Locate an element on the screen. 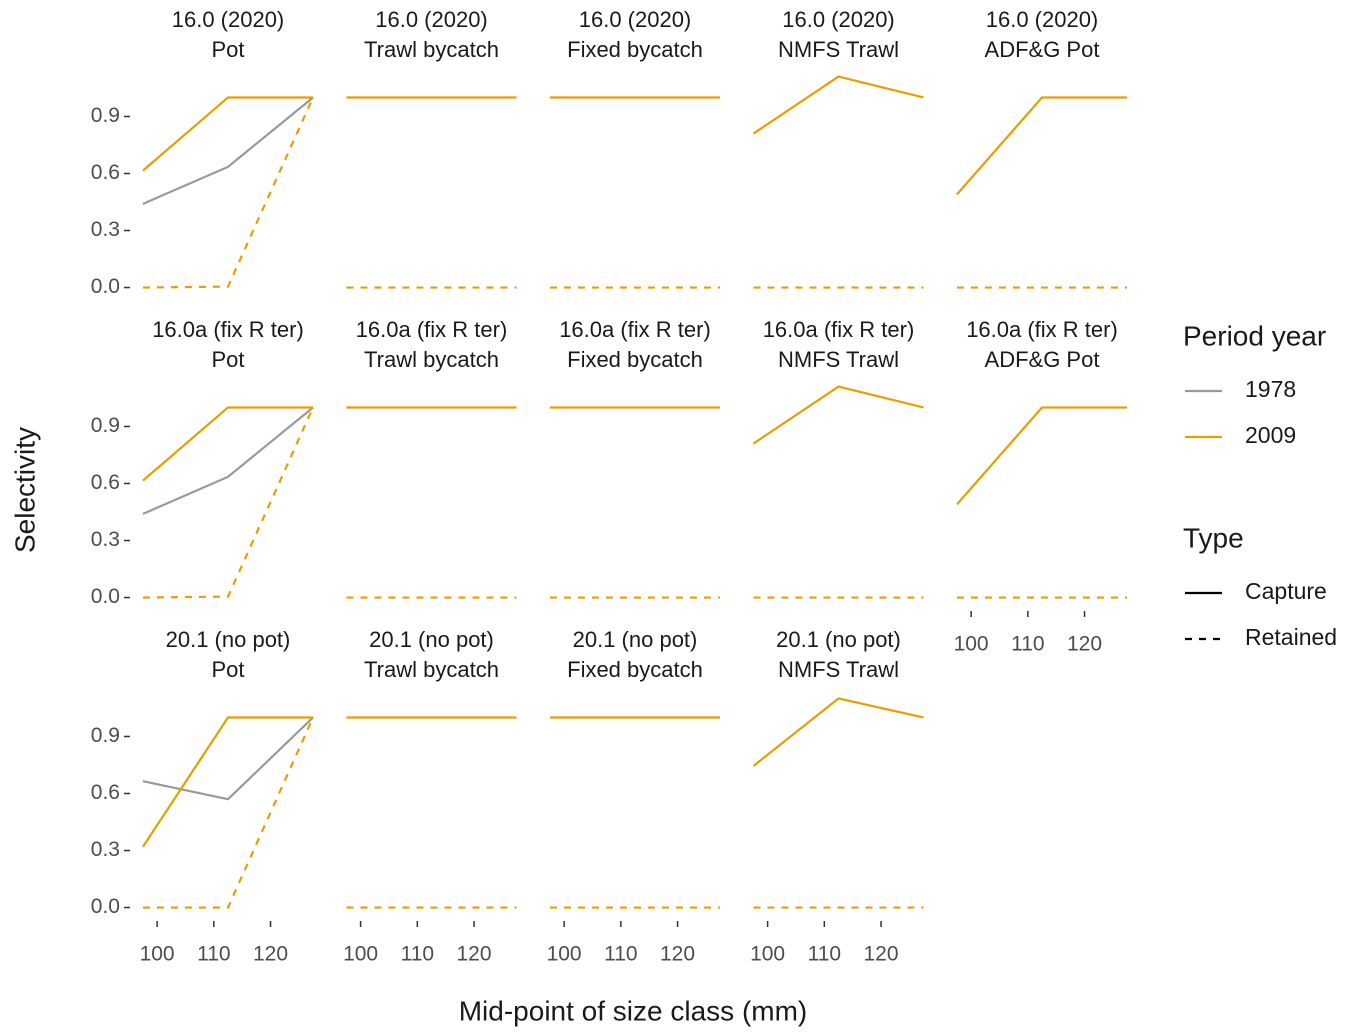 The height and width of the screenshot is (1032, 1366). legend-title: Type is located at coordinates (1213, 537).